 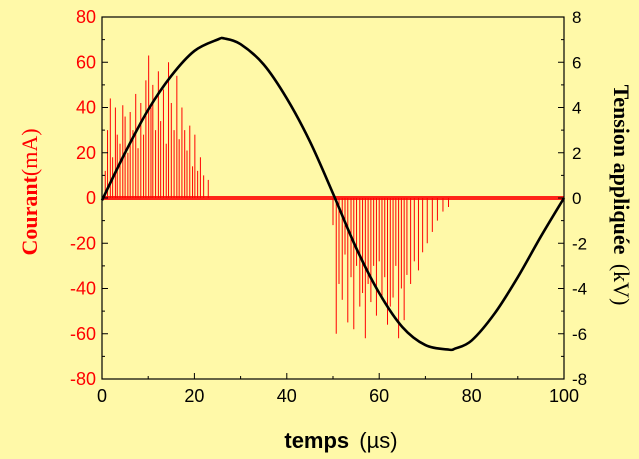 What do you see at coordinates (86, 153) in the screenshot?
I see `y-left-tick-label: 20` at bounding box center [86, 153].